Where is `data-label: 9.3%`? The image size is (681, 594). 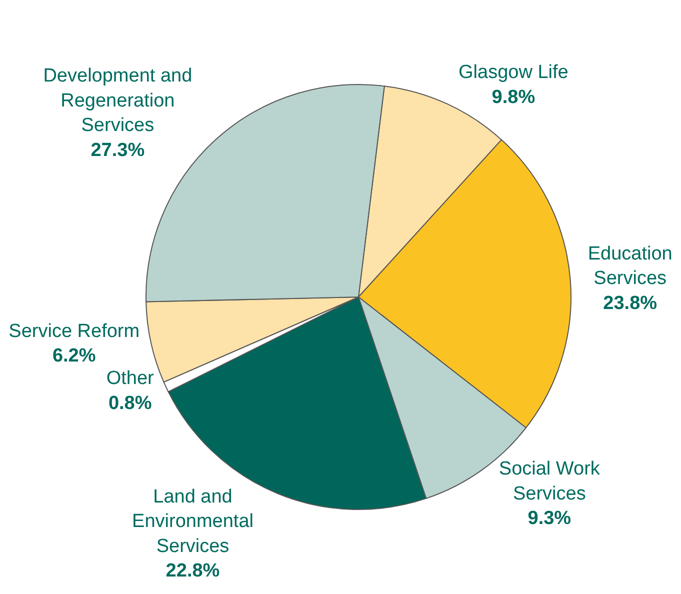 data-label: 9.3% is located at coordinates (550, 519).